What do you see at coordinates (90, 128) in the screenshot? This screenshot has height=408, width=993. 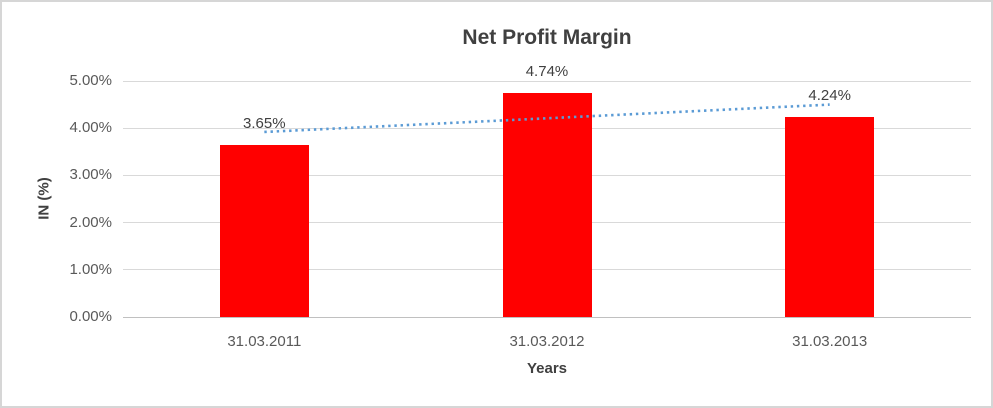 I see `y-tick-label: 4.00%` at bounding box center [90, 128].